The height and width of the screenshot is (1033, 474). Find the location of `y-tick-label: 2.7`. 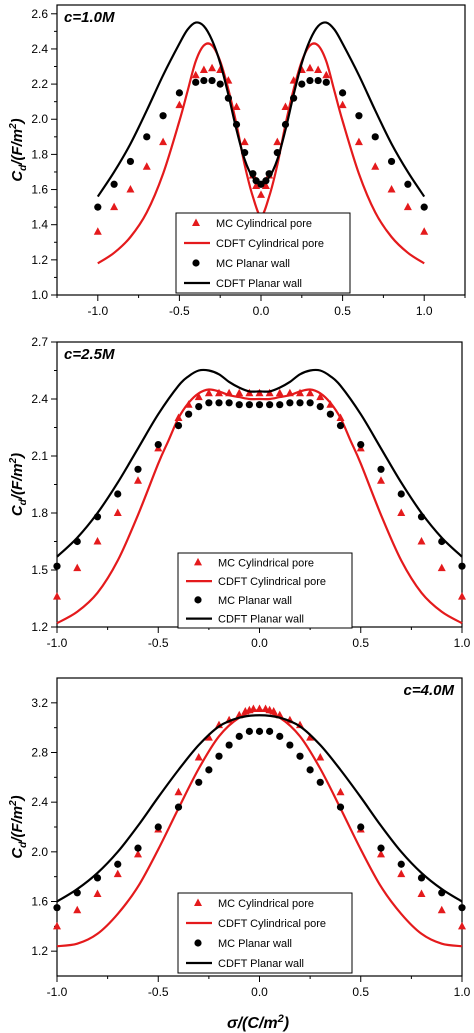

y-tick-label: 2.7 is located at coordinates (39, 342).